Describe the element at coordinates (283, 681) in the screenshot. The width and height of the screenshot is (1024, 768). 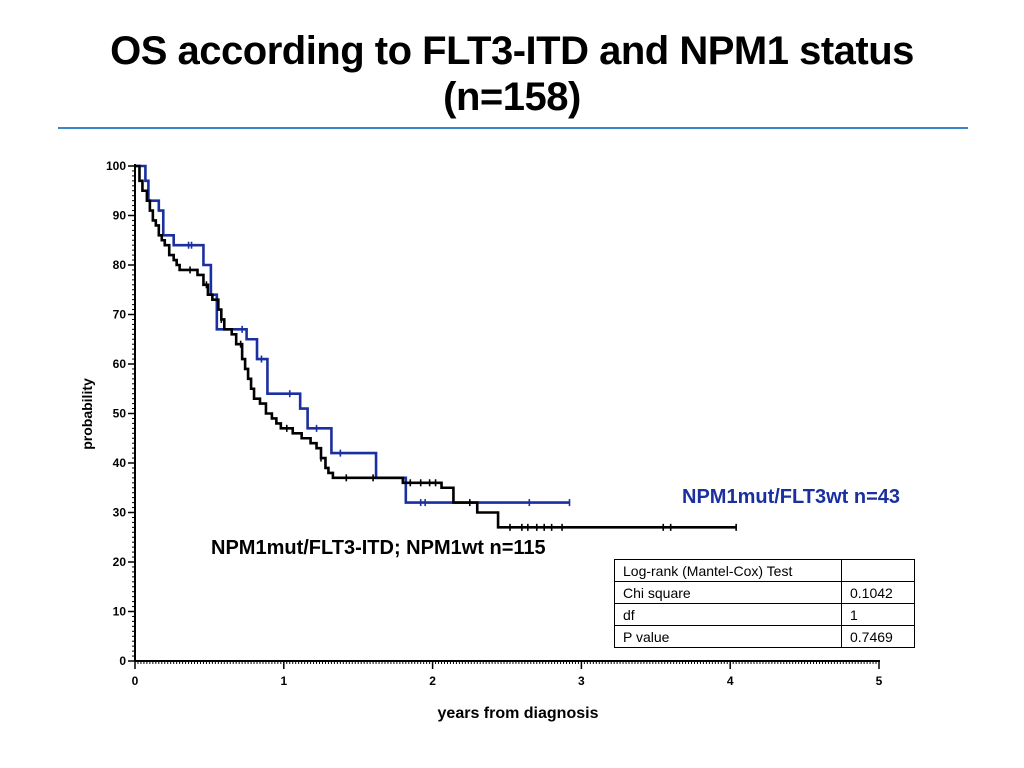
I see `x-tick-label: 1` at that location.